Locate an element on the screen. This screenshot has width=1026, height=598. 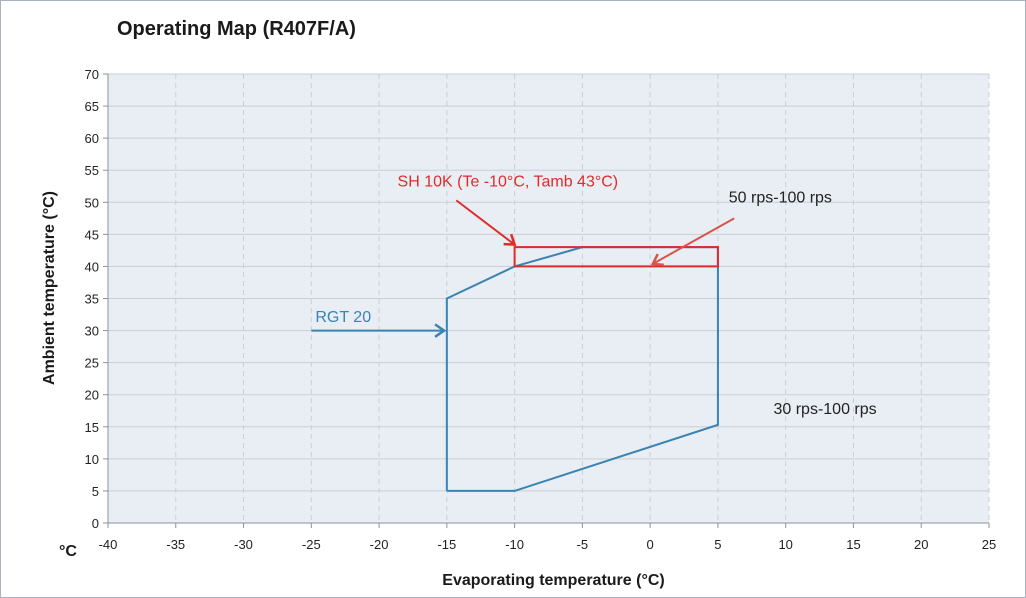
x-tick-label: -40 is located at coordinates (108, 544).